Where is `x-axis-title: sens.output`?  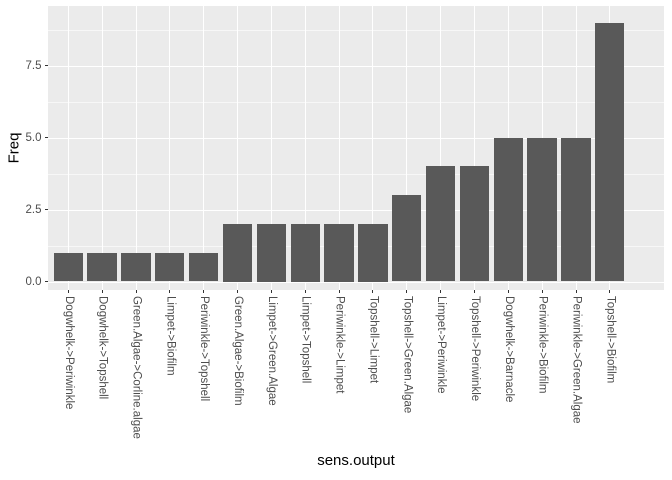
x-axis-title: sens.output is located at coordinates (356, 460).